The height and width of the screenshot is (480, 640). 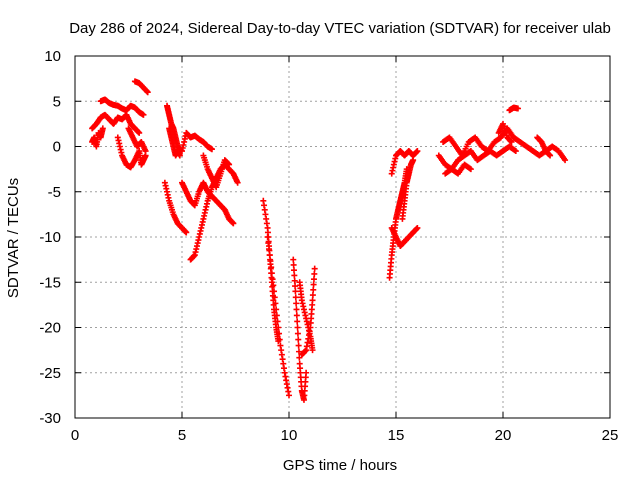 What do you see at coordinates (13, 238) in the screenshot?
I see `y-axis-label: SDTVAR / TECUs` at bounding box center [13, 238].